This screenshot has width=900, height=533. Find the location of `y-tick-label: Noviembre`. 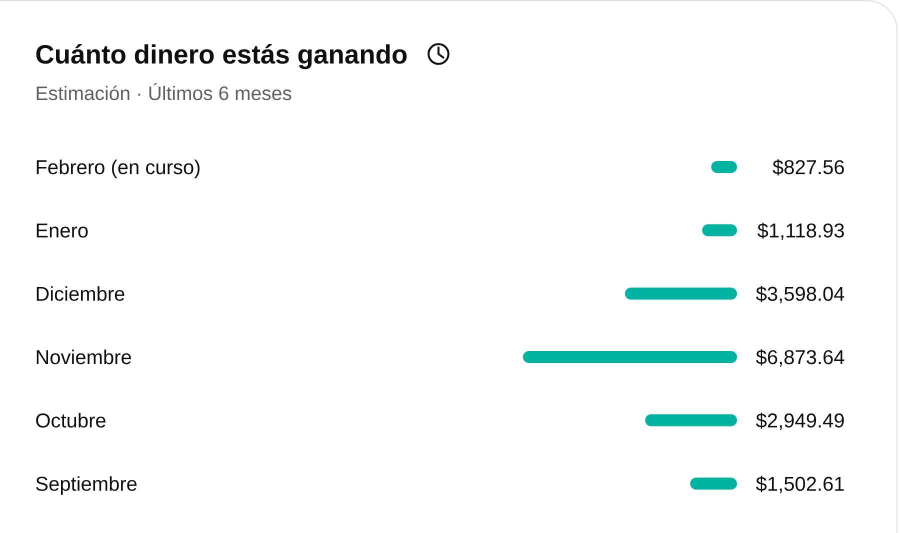

y-tick-label: Noviembre is located at coordinates (83, 357).